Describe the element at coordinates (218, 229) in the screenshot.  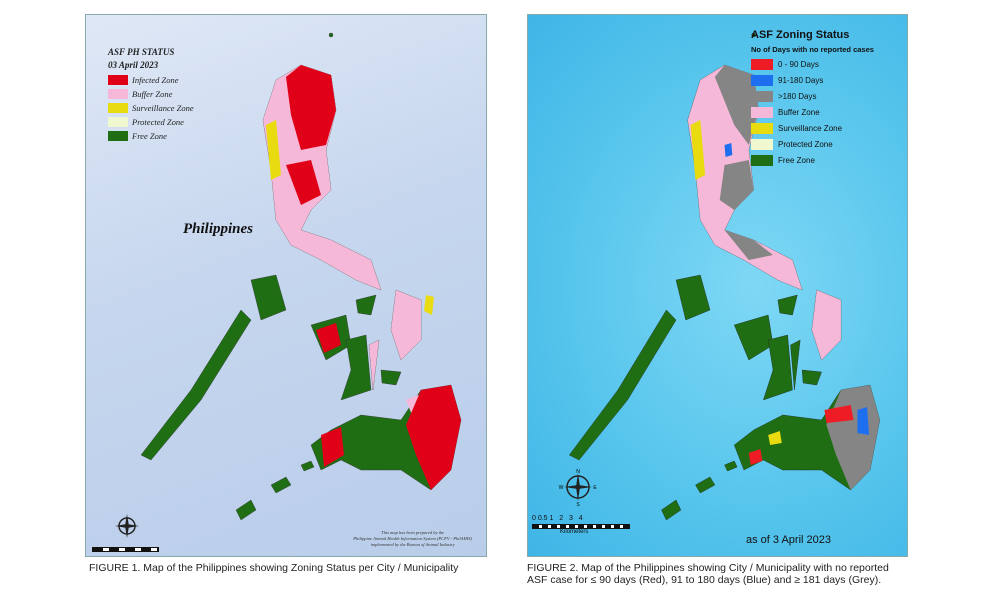
I see `country-label: Philippines` at that location.